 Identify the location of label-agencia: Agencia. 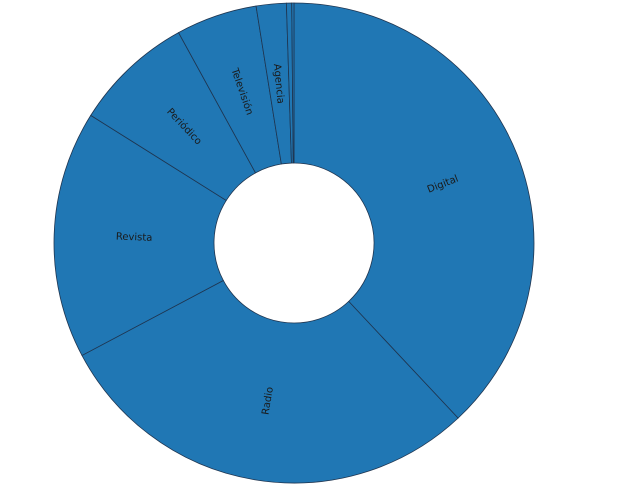
(278, 83).